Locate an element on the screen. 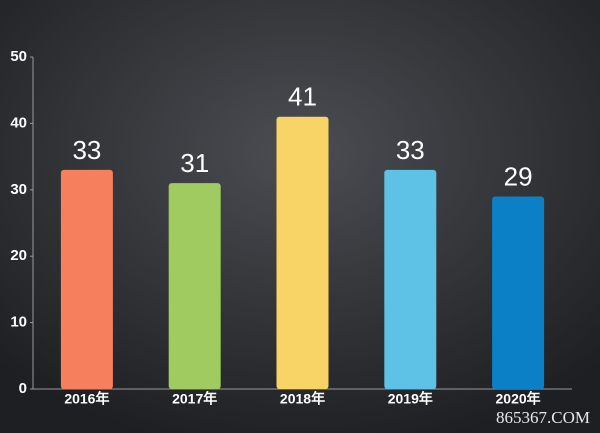 Image resolution: width=600 pixels, height=433 pixels. y-tick-label: 40 is located at coordinates (18, 122).